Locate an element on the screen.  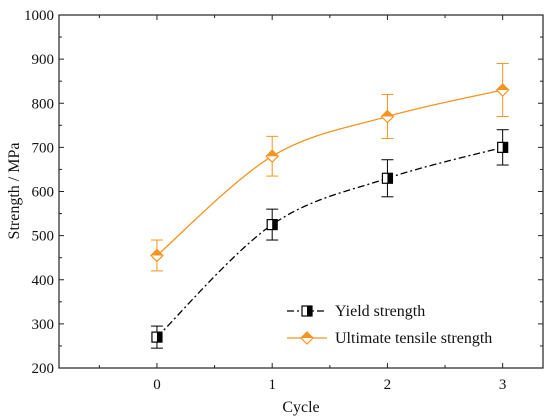
x-tick-labels: 0 1 2 3 is located at coordinates (329, 385).